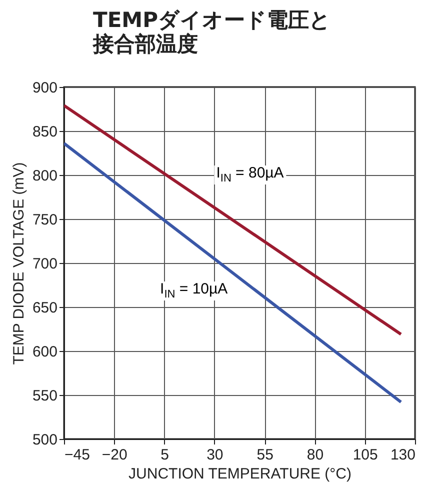  I want to click on y-tick-label: 900, so click(45, 88).